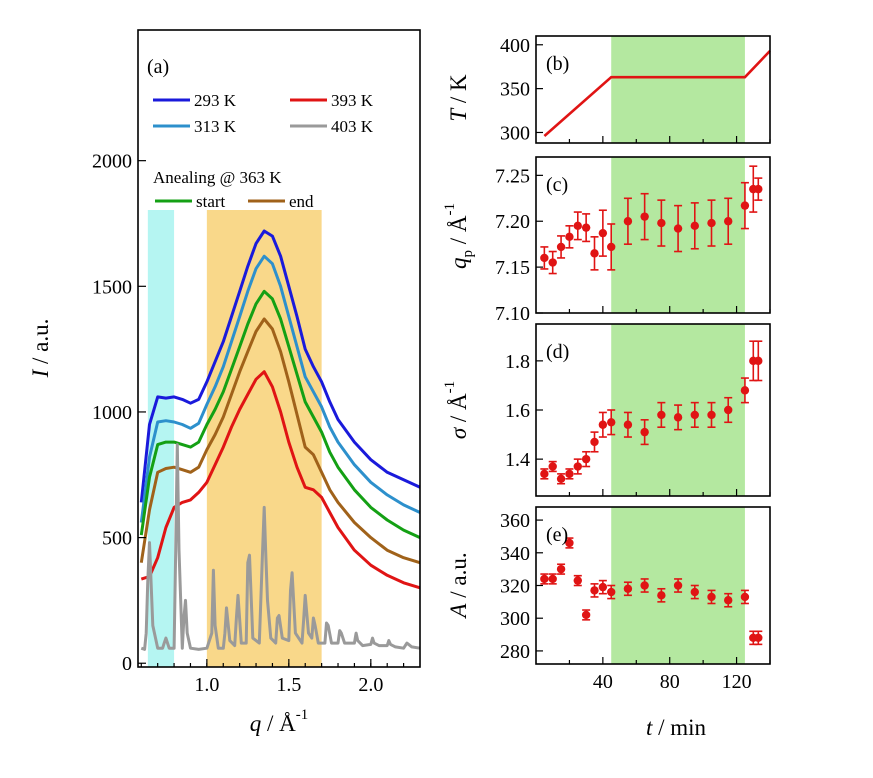  What do you see at coordinates (117, 539) in the screenshot?
I see `panel-a-ytick-label: 500` at bounding box center [117, 539].